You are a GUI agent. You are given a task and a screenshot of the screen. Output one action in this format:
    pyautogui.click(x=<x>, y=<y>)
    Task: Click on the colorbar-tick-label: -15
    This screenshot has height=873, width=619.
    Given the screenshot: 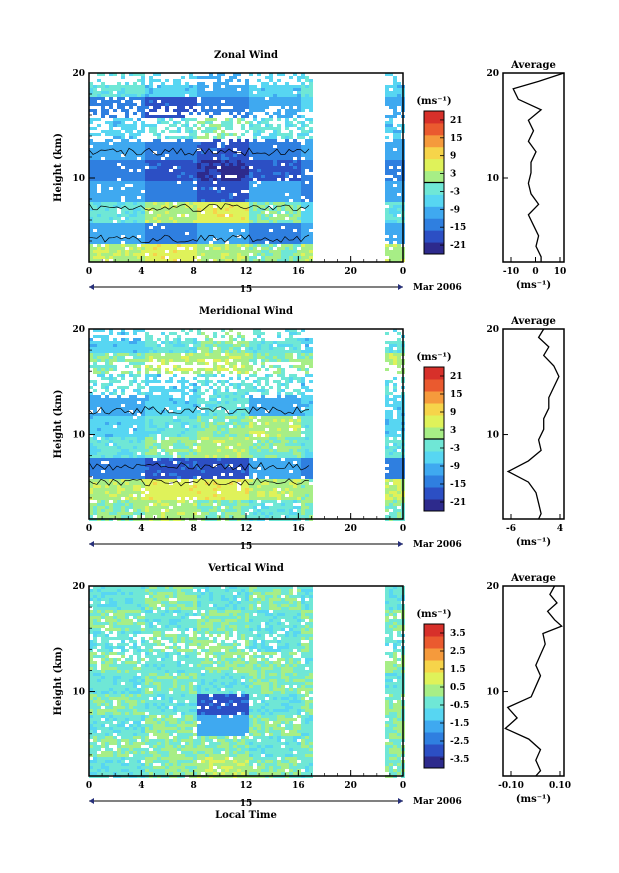 What is the action you would take?
    pyautogui.click(x=458, y=485)
    